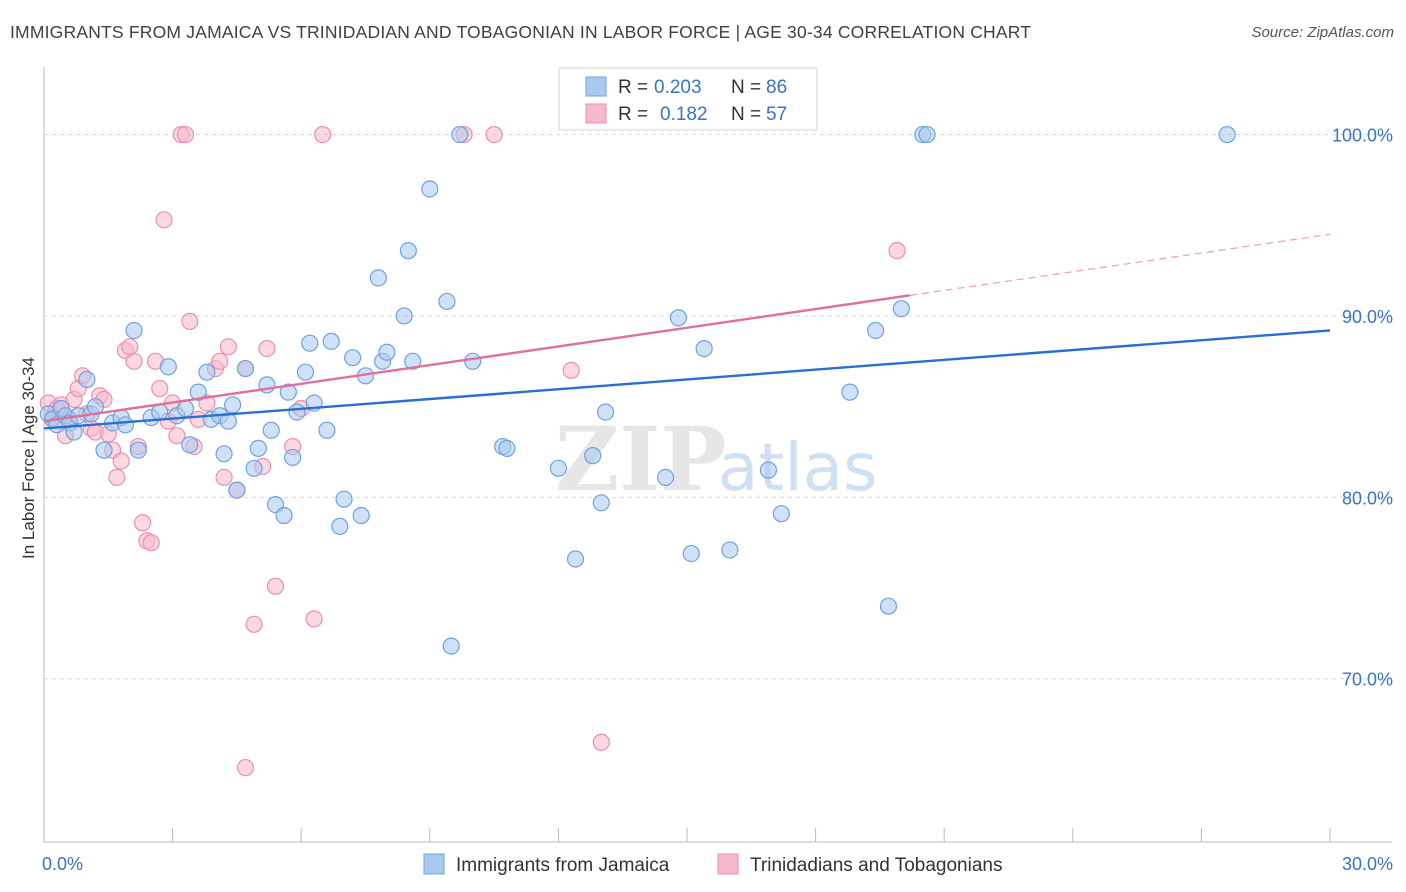  Describe the element at coordinates (596, 86) in the screenshot. I see `legend-swatch-blue` at that location.